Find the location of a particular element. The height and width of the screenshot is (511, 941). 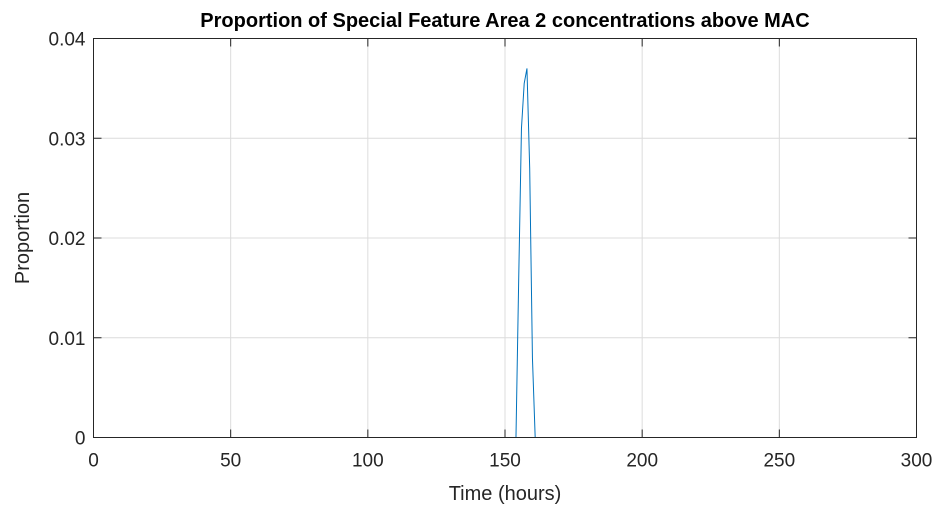

y-tick-labels: 0 0.01 0.02 0.03 0.04 is located at coordinates (67, 240).